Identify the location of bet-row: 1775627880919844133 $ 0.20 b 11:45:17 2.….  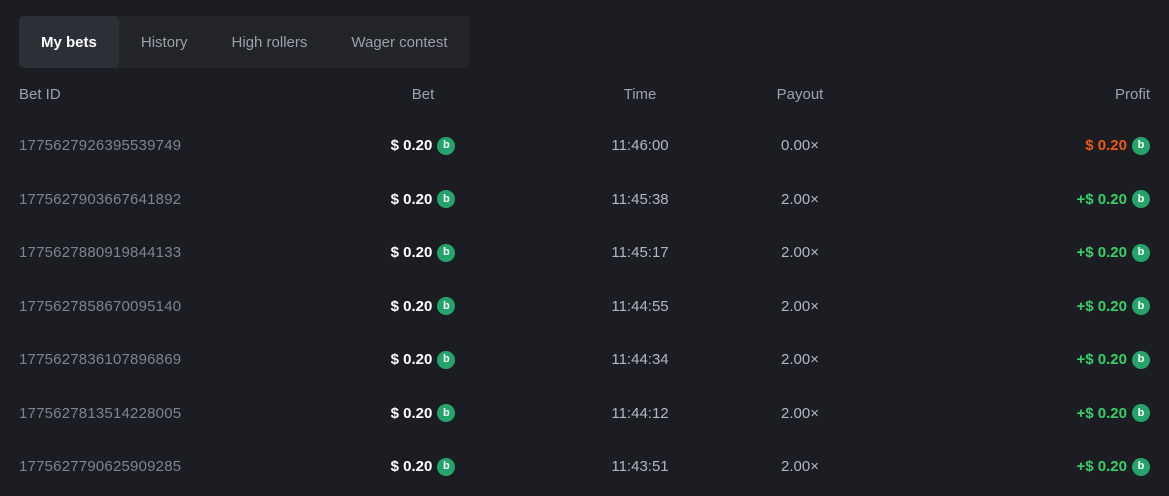
(584, 253).